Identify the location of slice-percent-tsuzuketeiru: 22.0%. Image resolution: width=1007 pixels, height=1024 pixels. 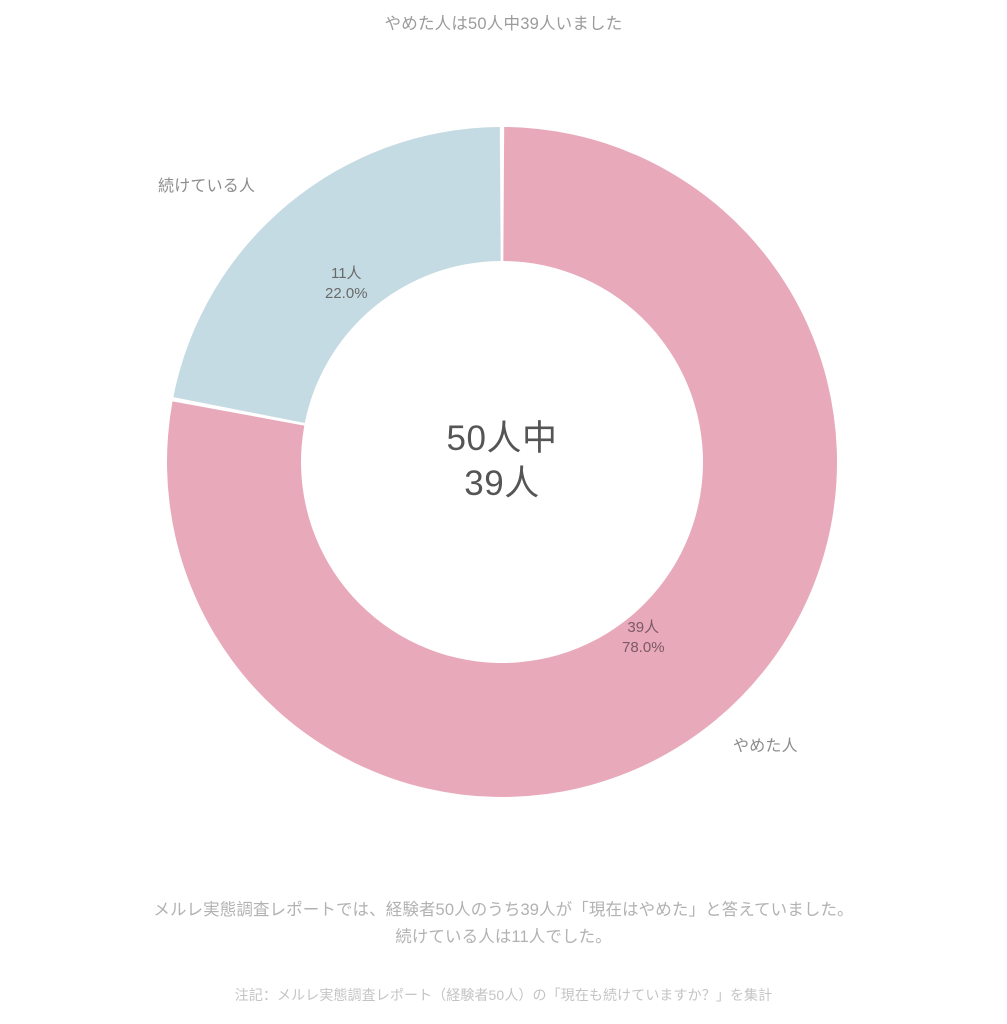
(346, 293).